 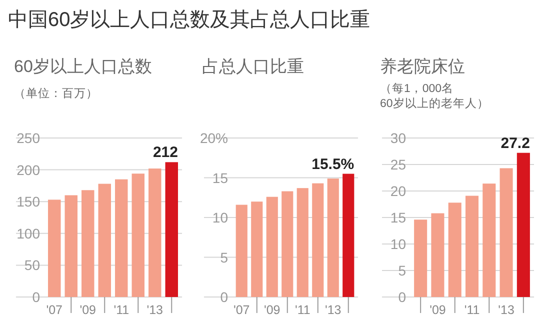 I want to click on chart-title: 养老院床位, so click(x=422, y=66).